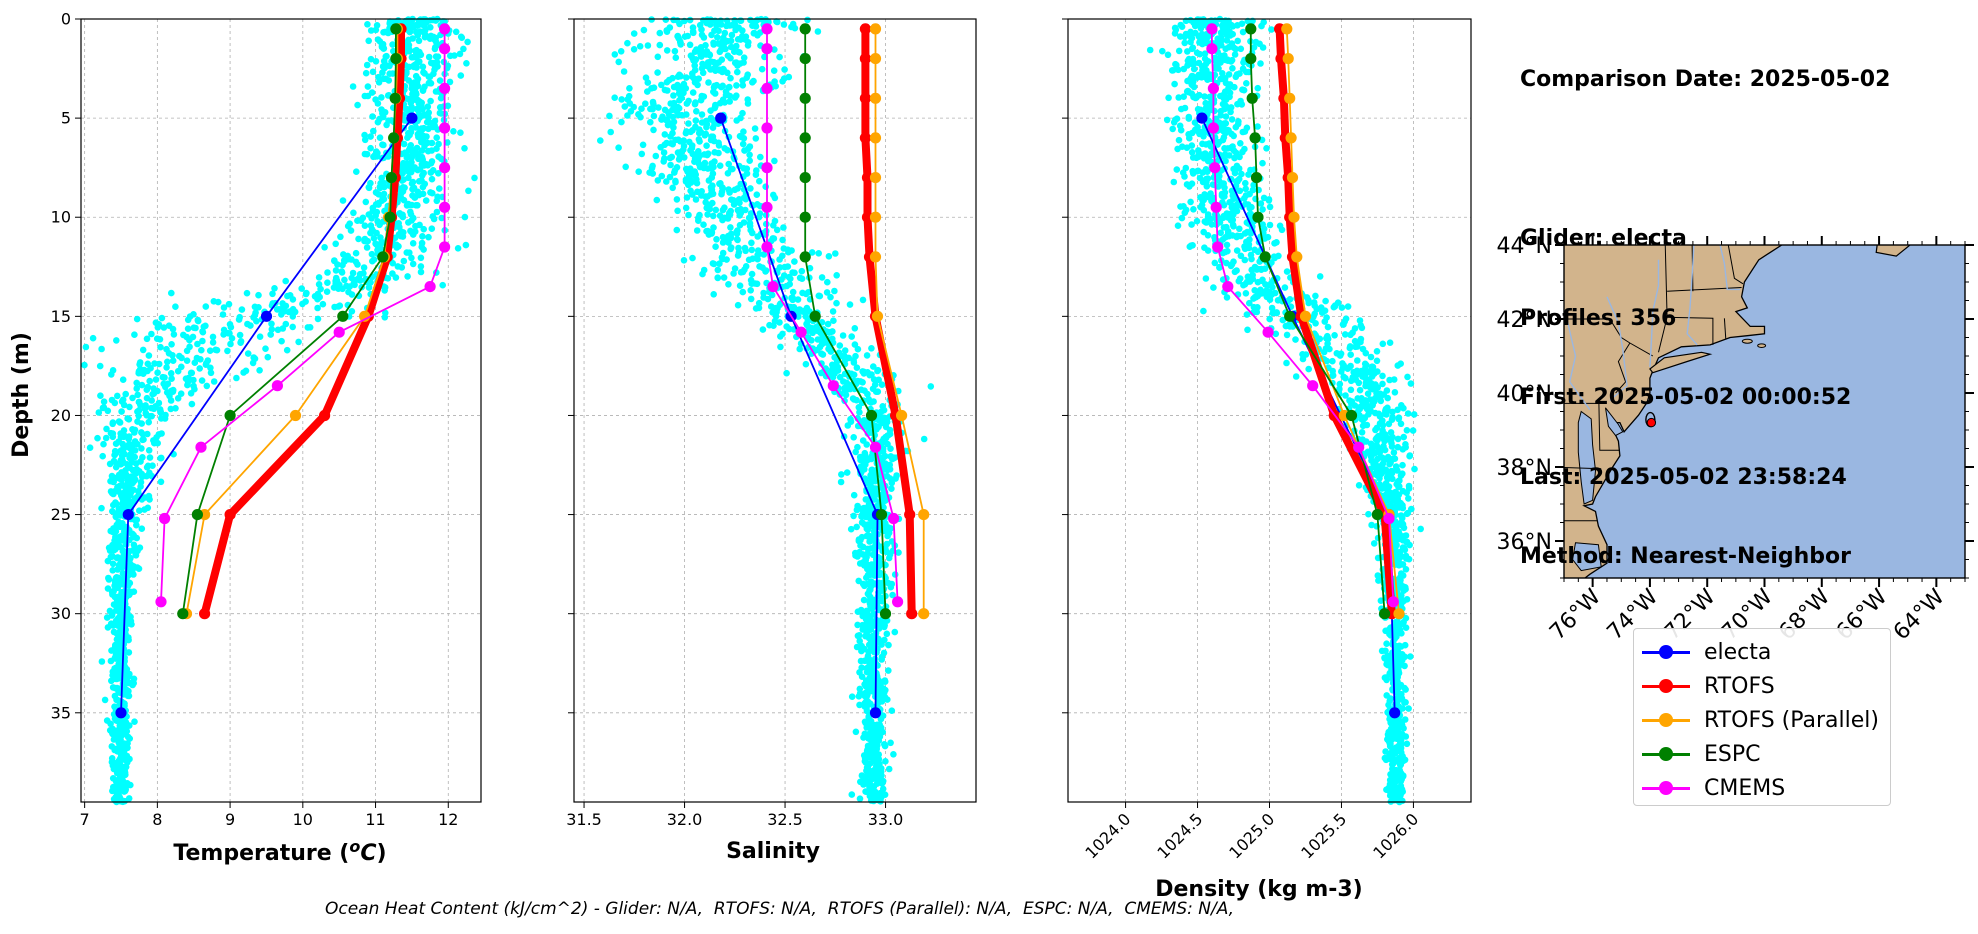 The image size is (1978, 934). What do you see at coordinates (445, 168) in the screenshot?
I see `data-point-cmems` at bounding box center [445, 168].